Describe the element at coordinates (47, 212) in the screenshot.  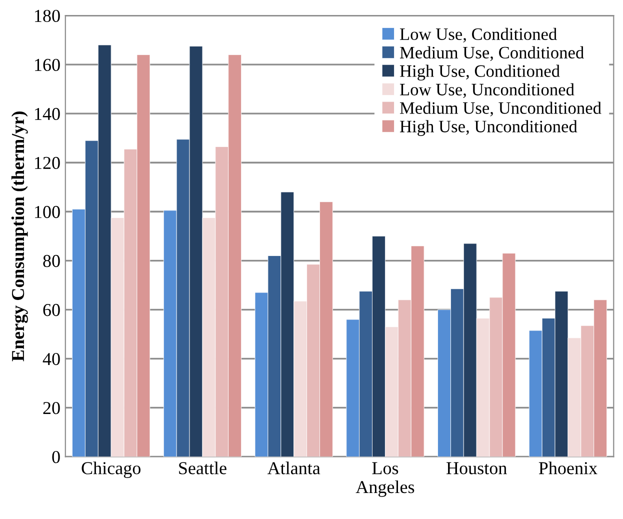
I see `y-tick-label: 100` at that location.